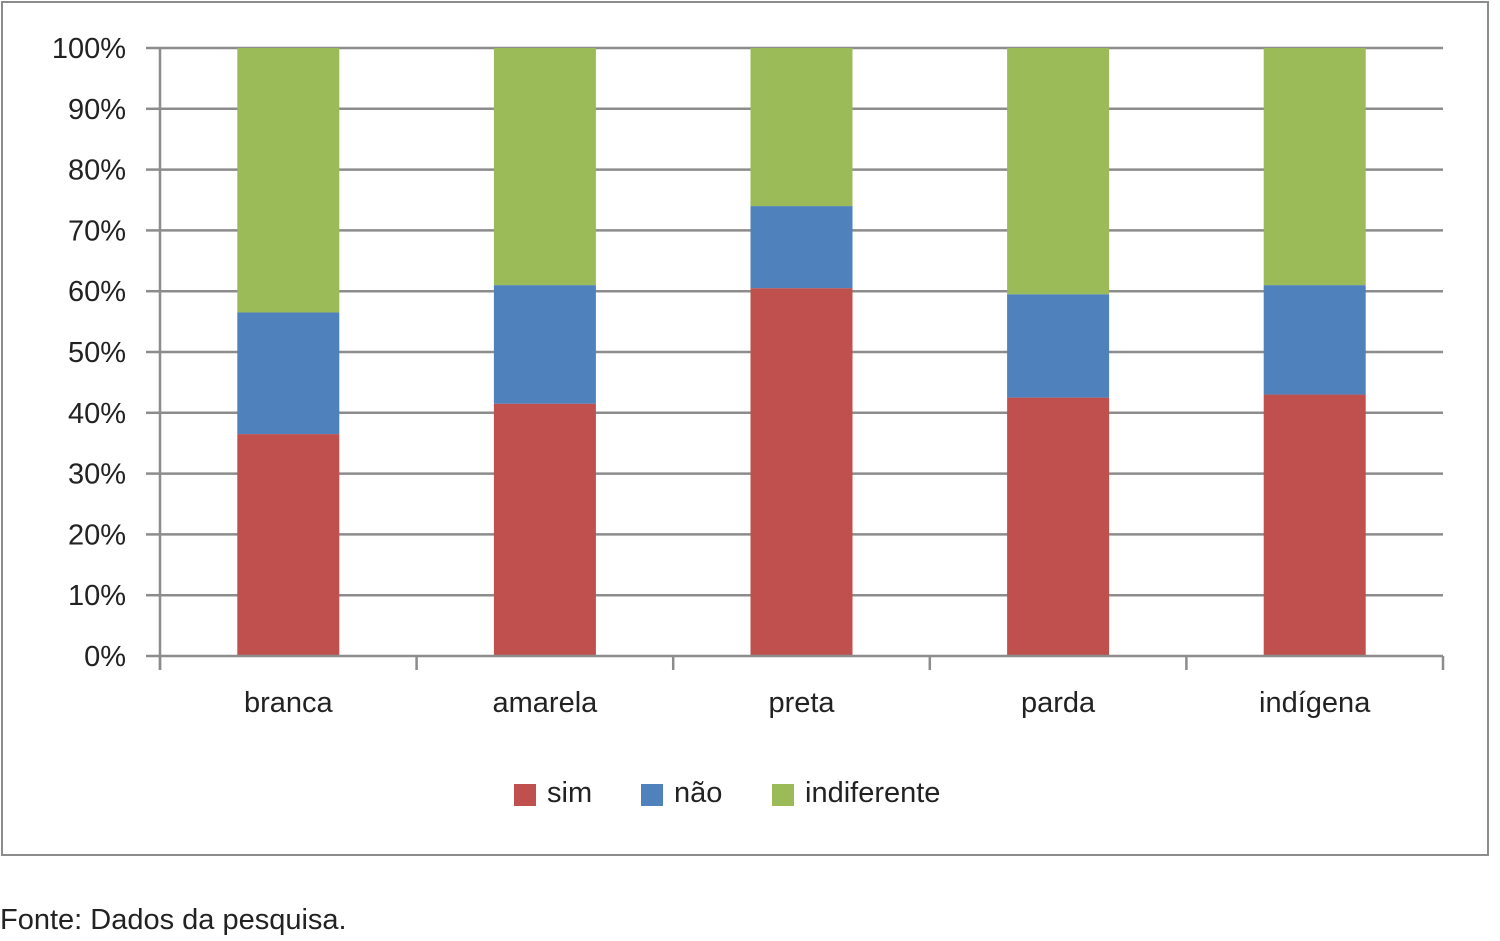 The width and height of the screenshot is (1500, 941). Describe the element at coordinates (525, 795) in the screenshot. I see `legend-swatch-sim` at that location.